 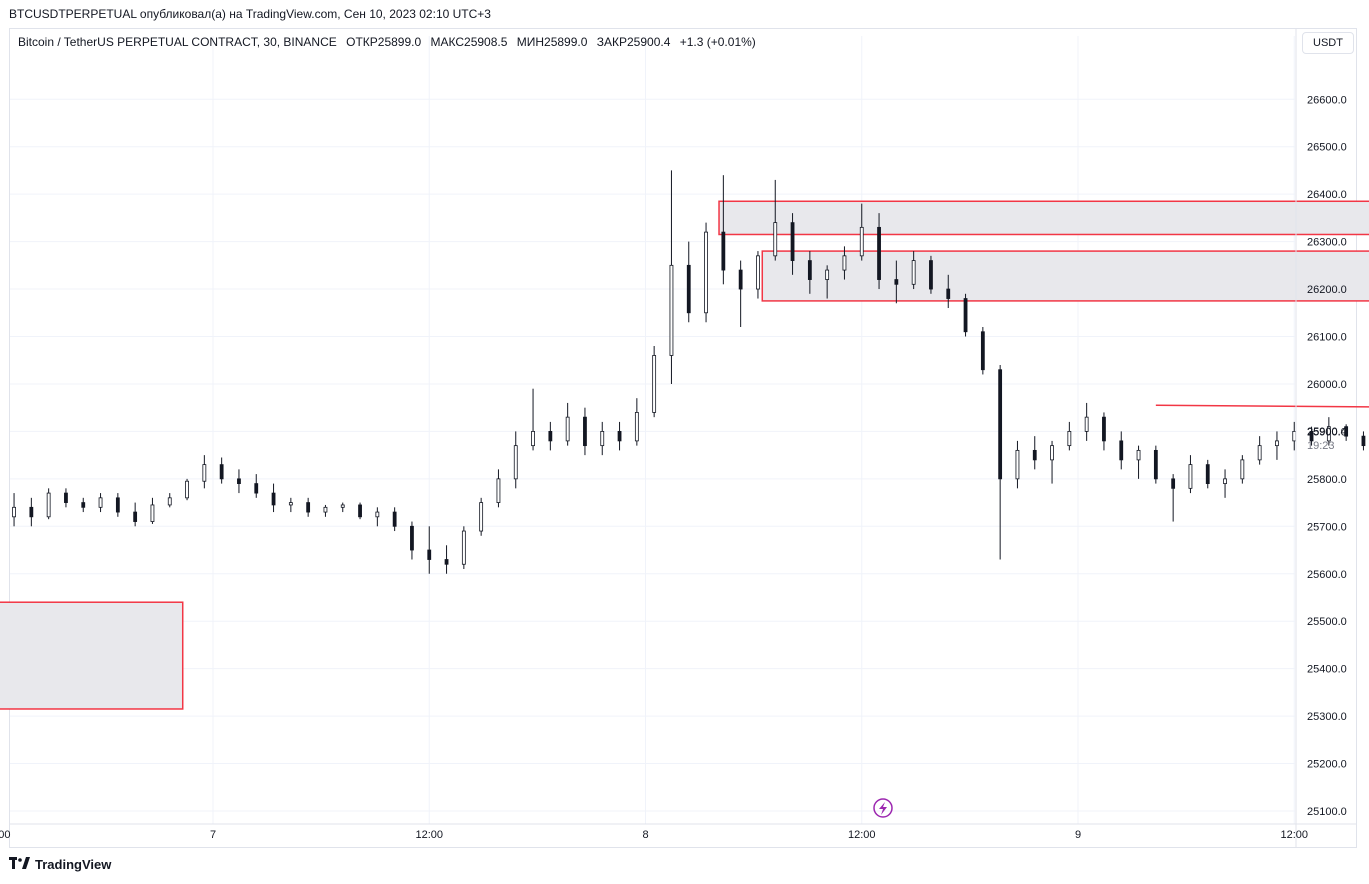 What do you see at coordinates (1078, 835) in the screenshot?
I see `time-tick-label: 9` at bounding box center [1078, 835].